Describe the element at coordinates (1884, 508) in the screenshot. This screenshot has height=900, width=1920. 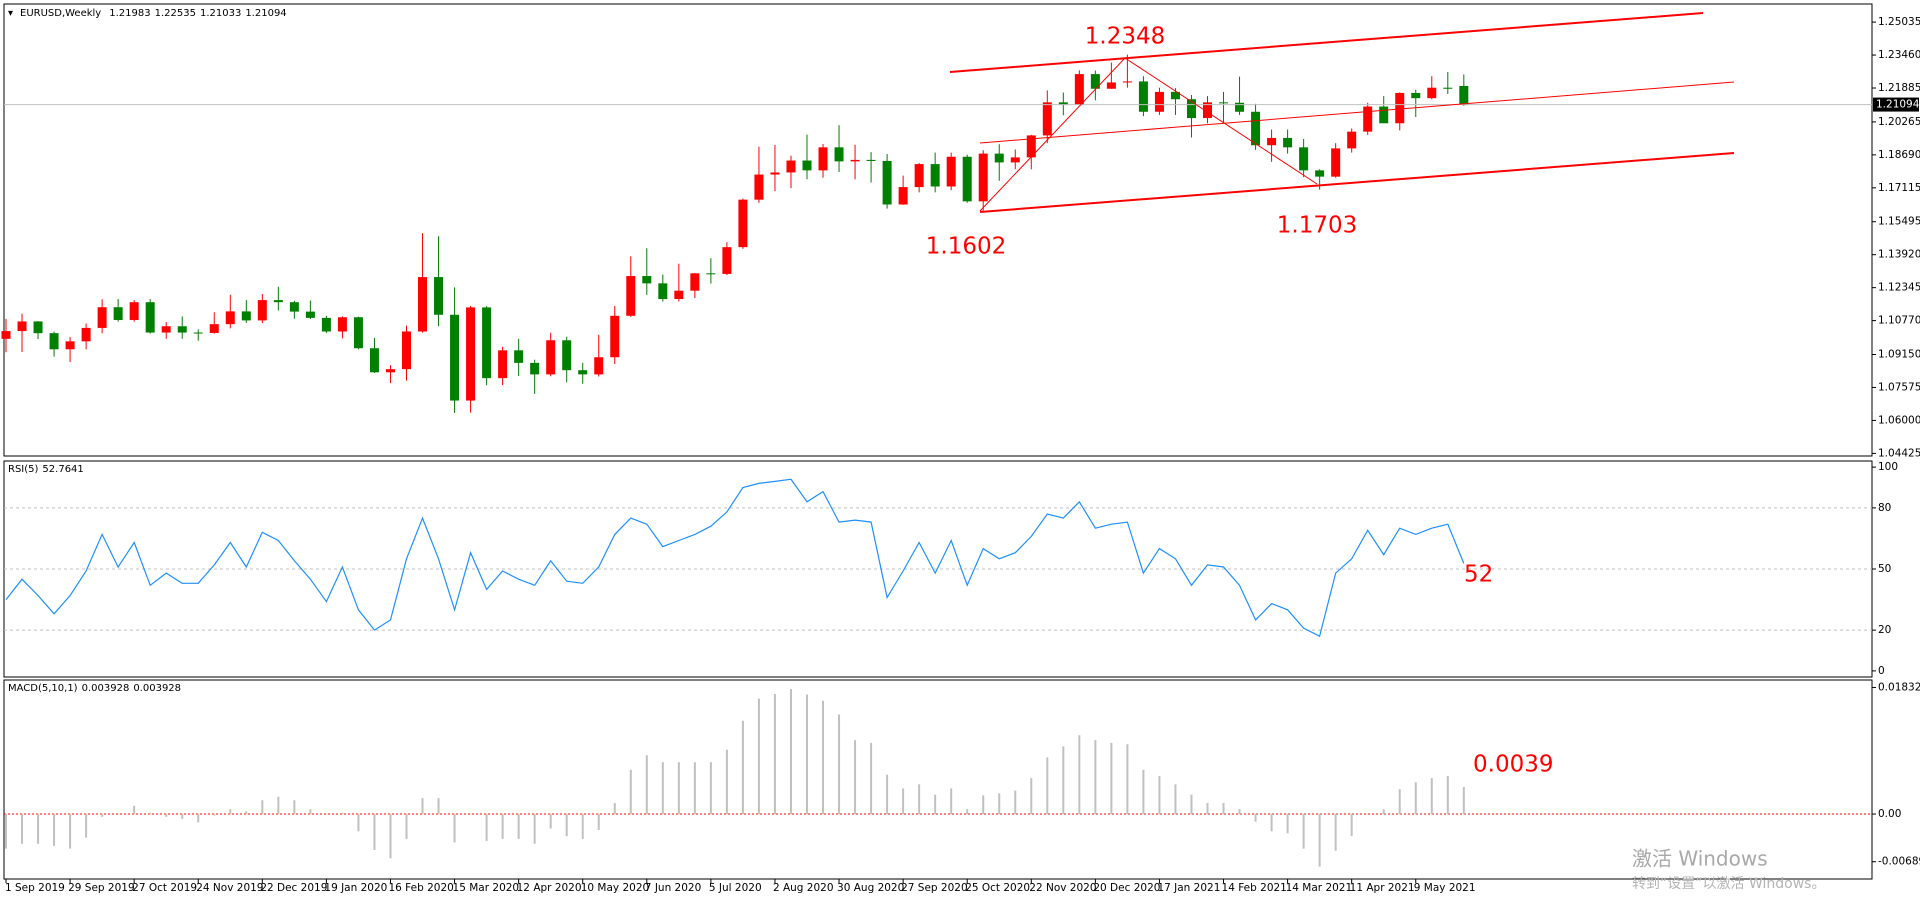
I see `y-tick-label: 80` at that location.